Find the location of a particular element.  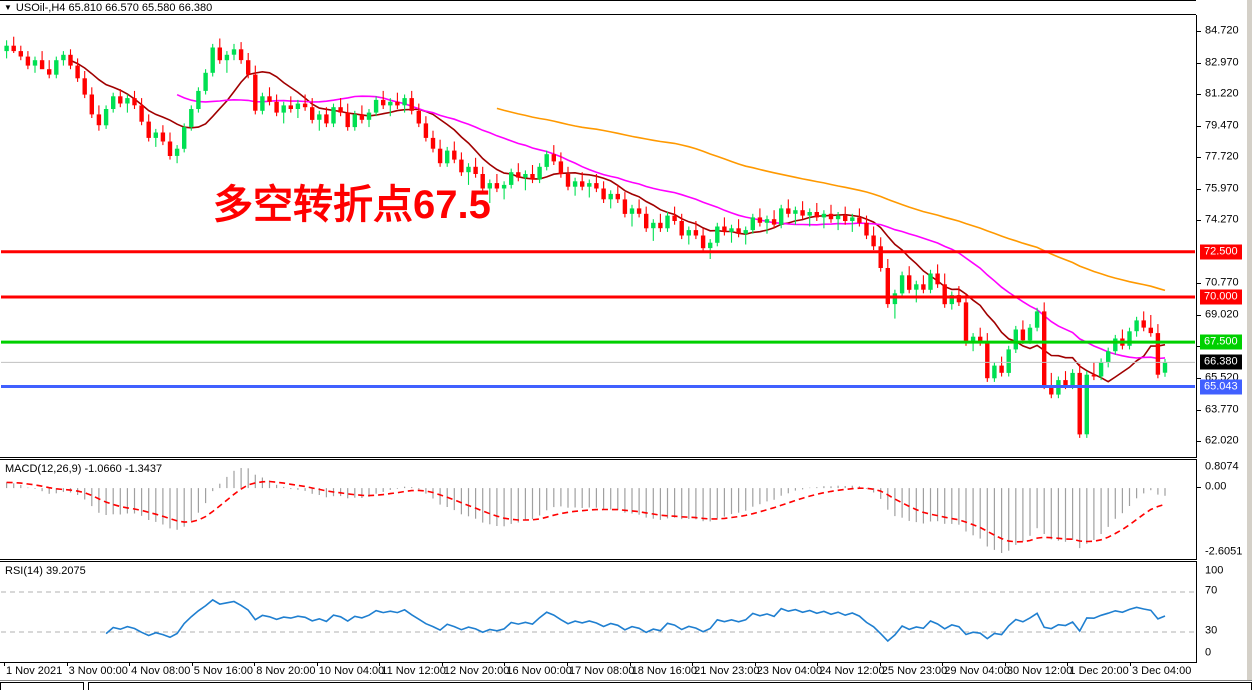

badge-67500: 67.500 is located at coordinates (1221, 342).